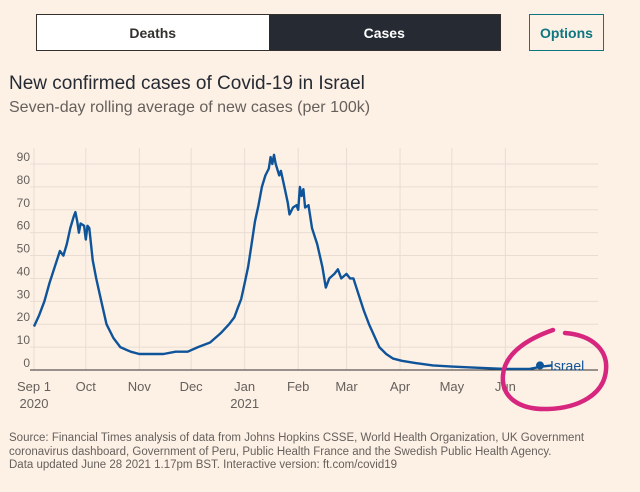 This screenshot has height=492, width=640. Describe the element at coordinates (26, 363) in the screenshot. I see `y-tick-label: 0` at that location.